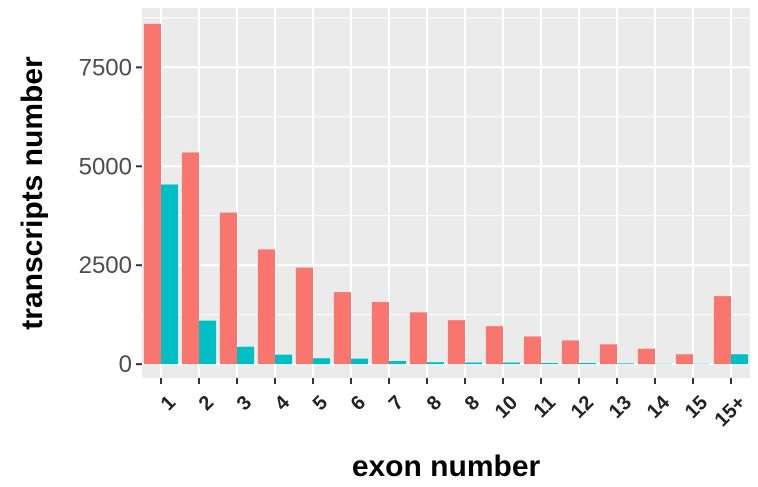  I want to click on y-axis-title: transcripts number, so click(32, 193).